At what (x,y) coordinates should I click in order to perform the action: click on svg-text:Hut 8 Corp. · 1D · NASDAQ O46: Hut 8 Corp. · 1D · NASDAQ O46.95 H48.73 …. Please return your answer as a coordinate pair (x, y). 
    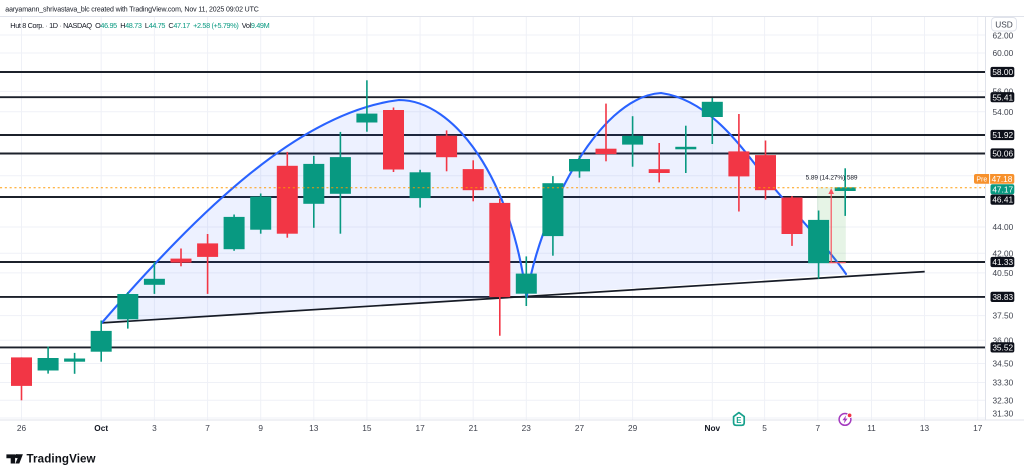
    Looking at the image, I should click on (139, 25).